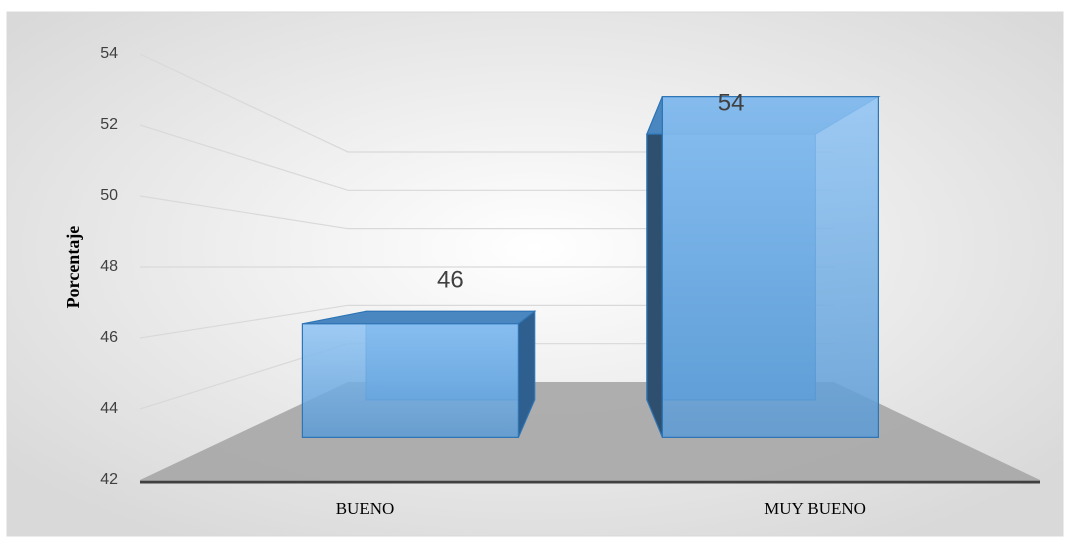 The width and height of the screenshot is (1070, 542). What do you see at coordinates (655, 267) in the screenshot?
I see `bar-side` at bounding box center [655, 267].